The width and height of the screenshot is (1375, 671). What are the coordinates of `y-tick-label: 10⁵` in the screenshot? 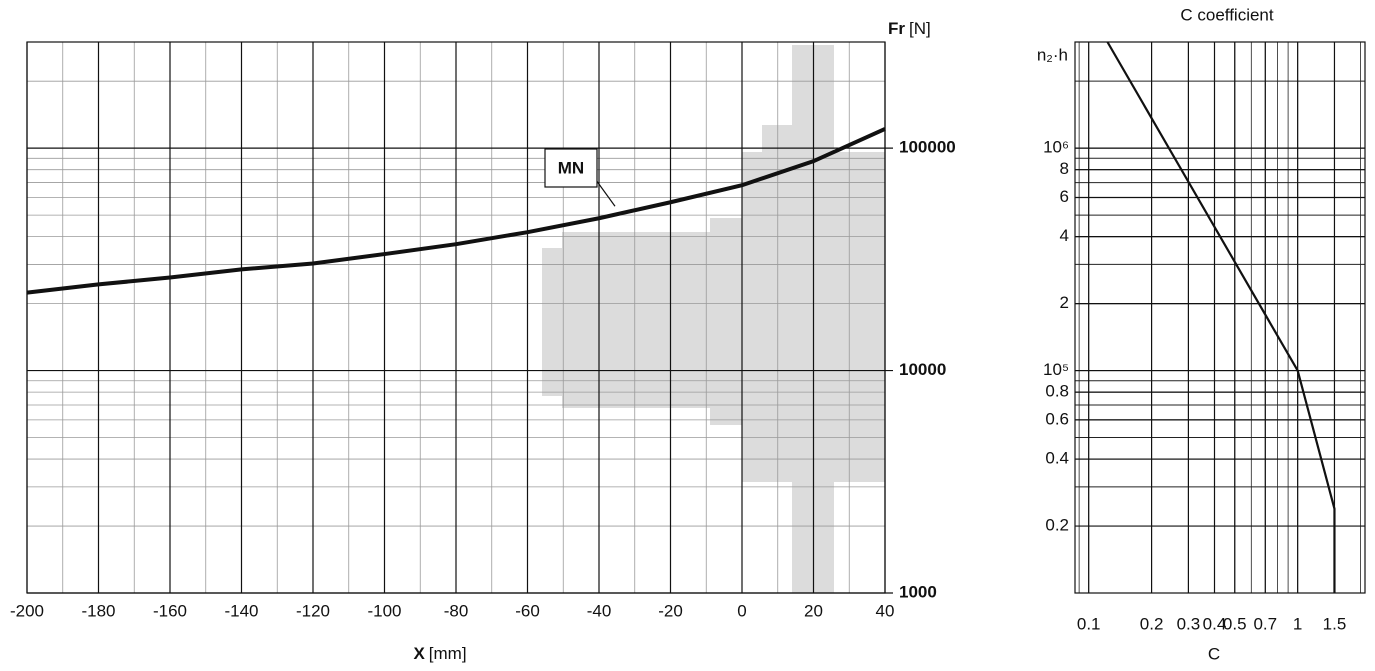 It's located at (1056, 369).